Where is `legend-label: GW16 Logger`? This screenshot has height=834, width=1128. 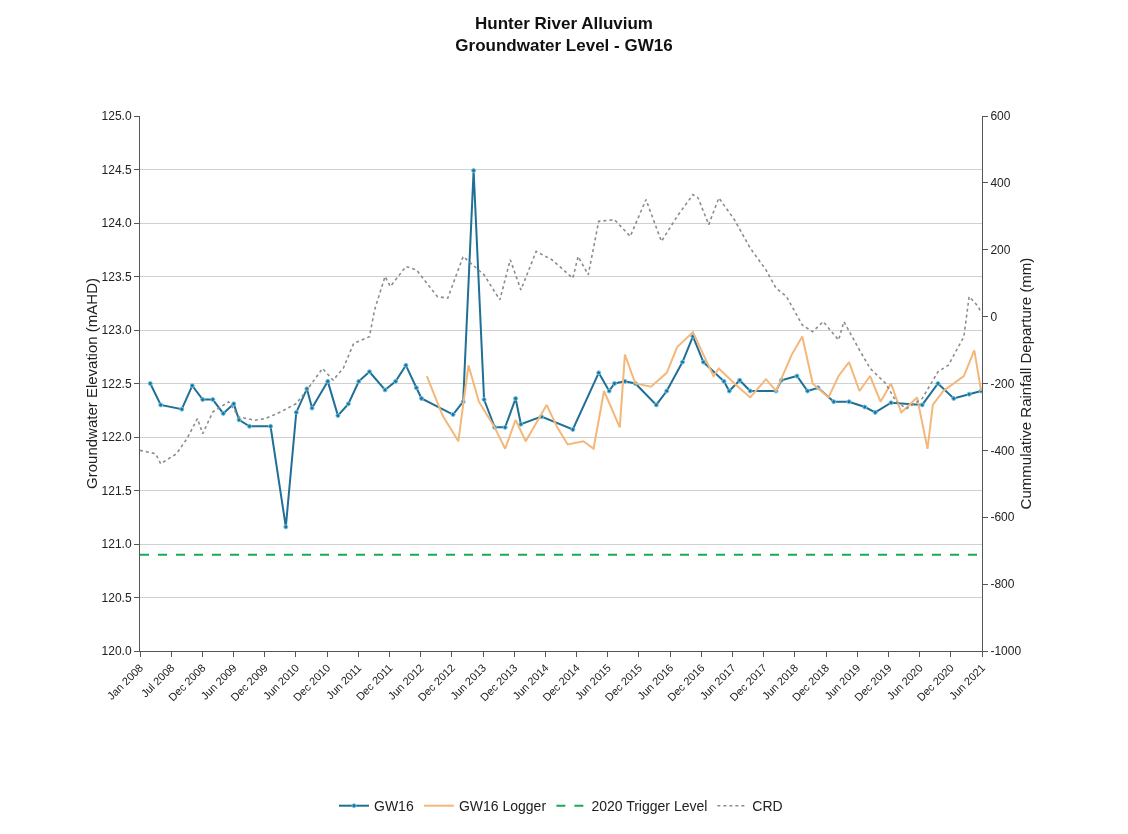
legend-label: GW16 Logger is located at coordinates (502, 806).